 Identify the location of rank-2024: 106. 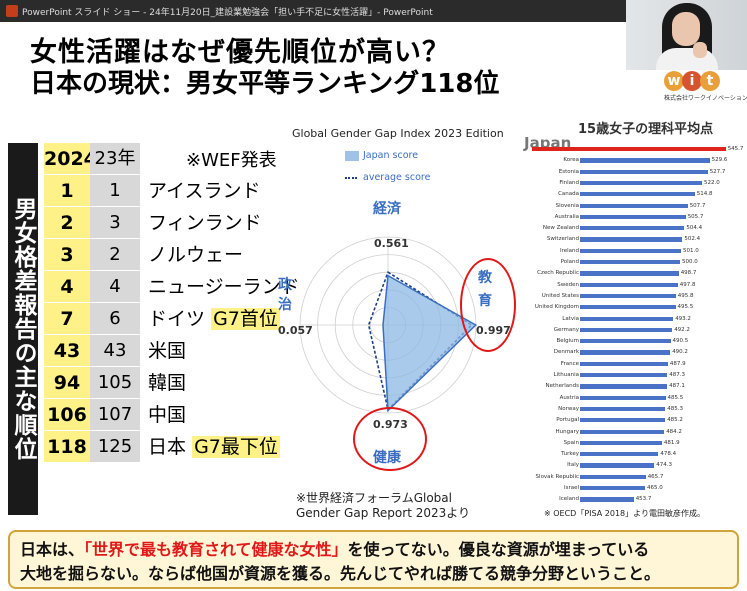
(67, 415).